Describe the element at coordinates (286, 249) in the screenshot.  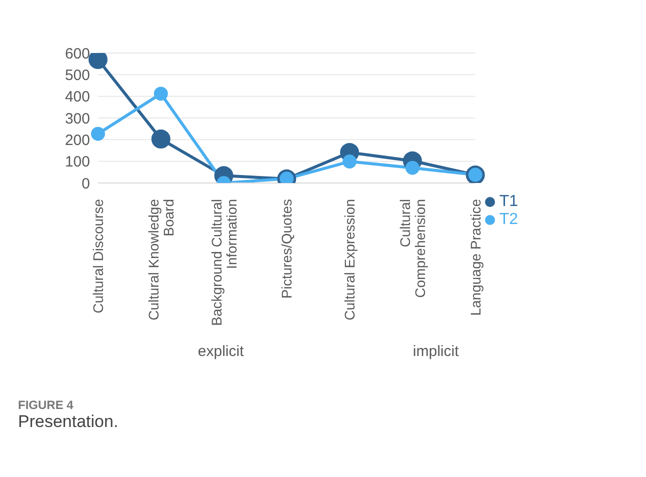
I see `x-tick-label: Pictures/Quotes` at that location.